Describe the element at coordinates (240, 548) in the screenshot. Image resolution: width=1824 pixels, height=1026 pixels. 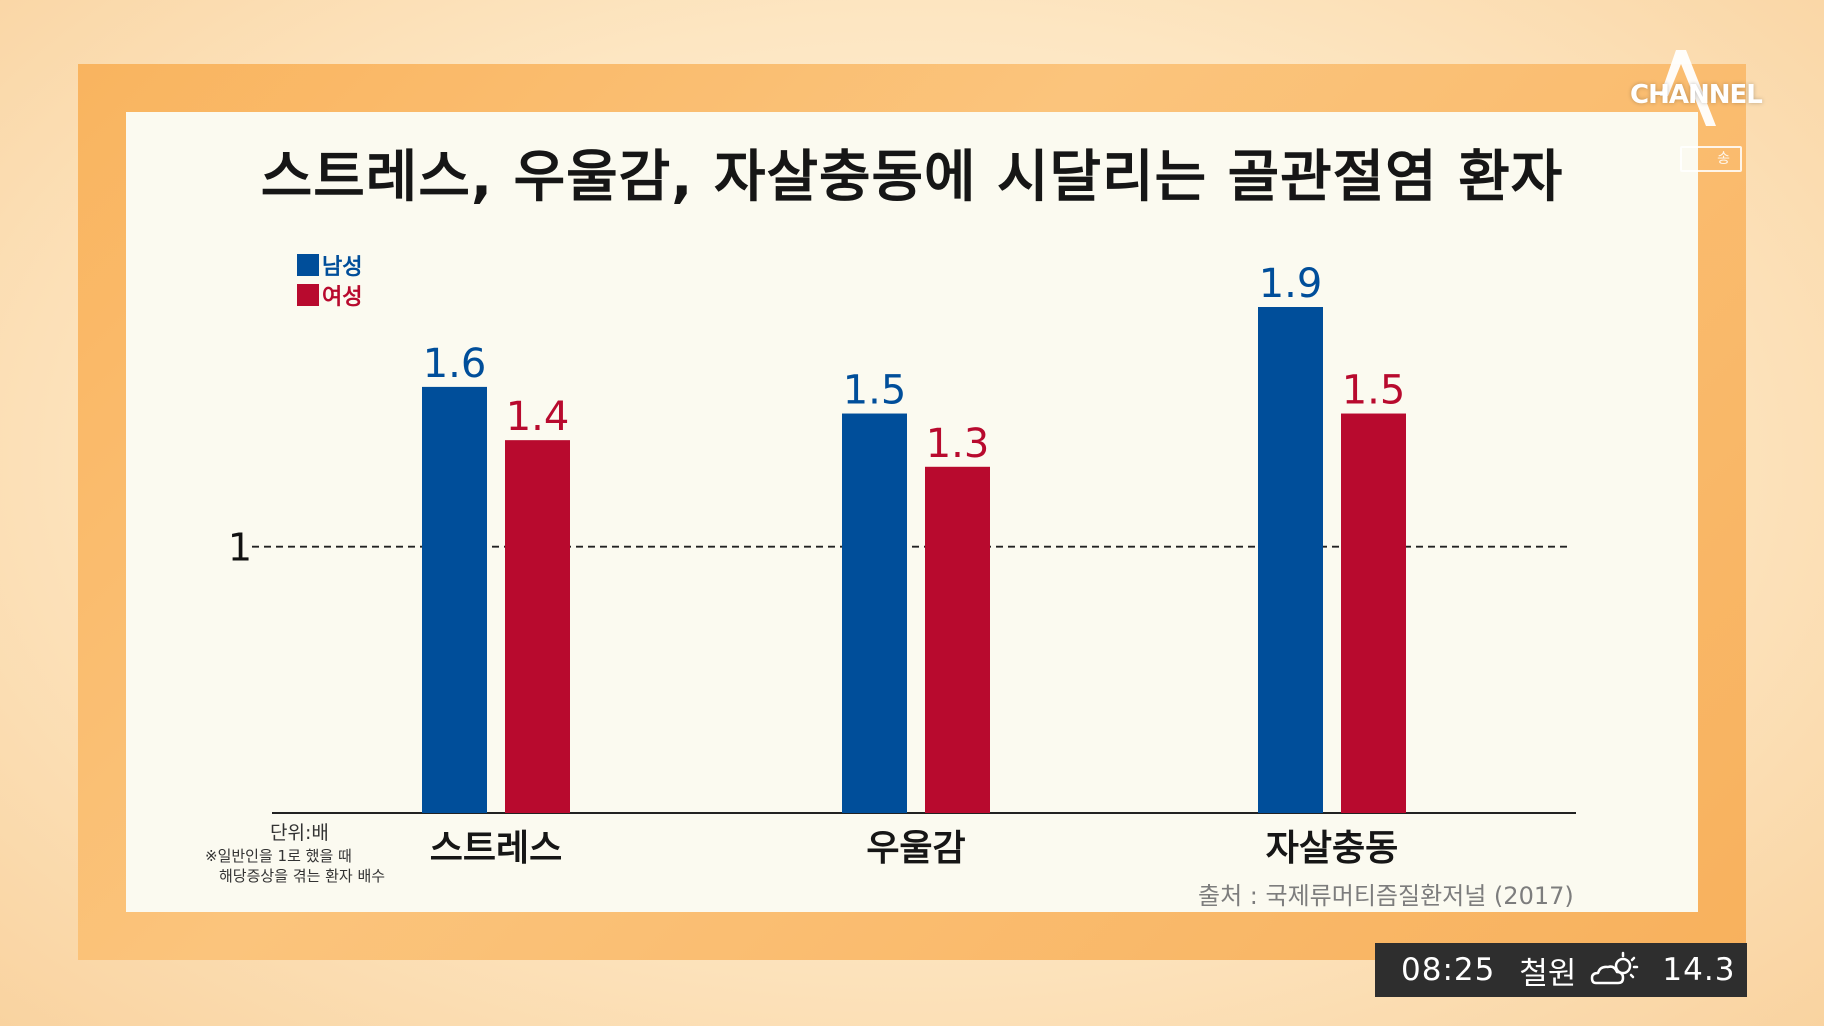
I see `reference-line-label: 1` at that location.